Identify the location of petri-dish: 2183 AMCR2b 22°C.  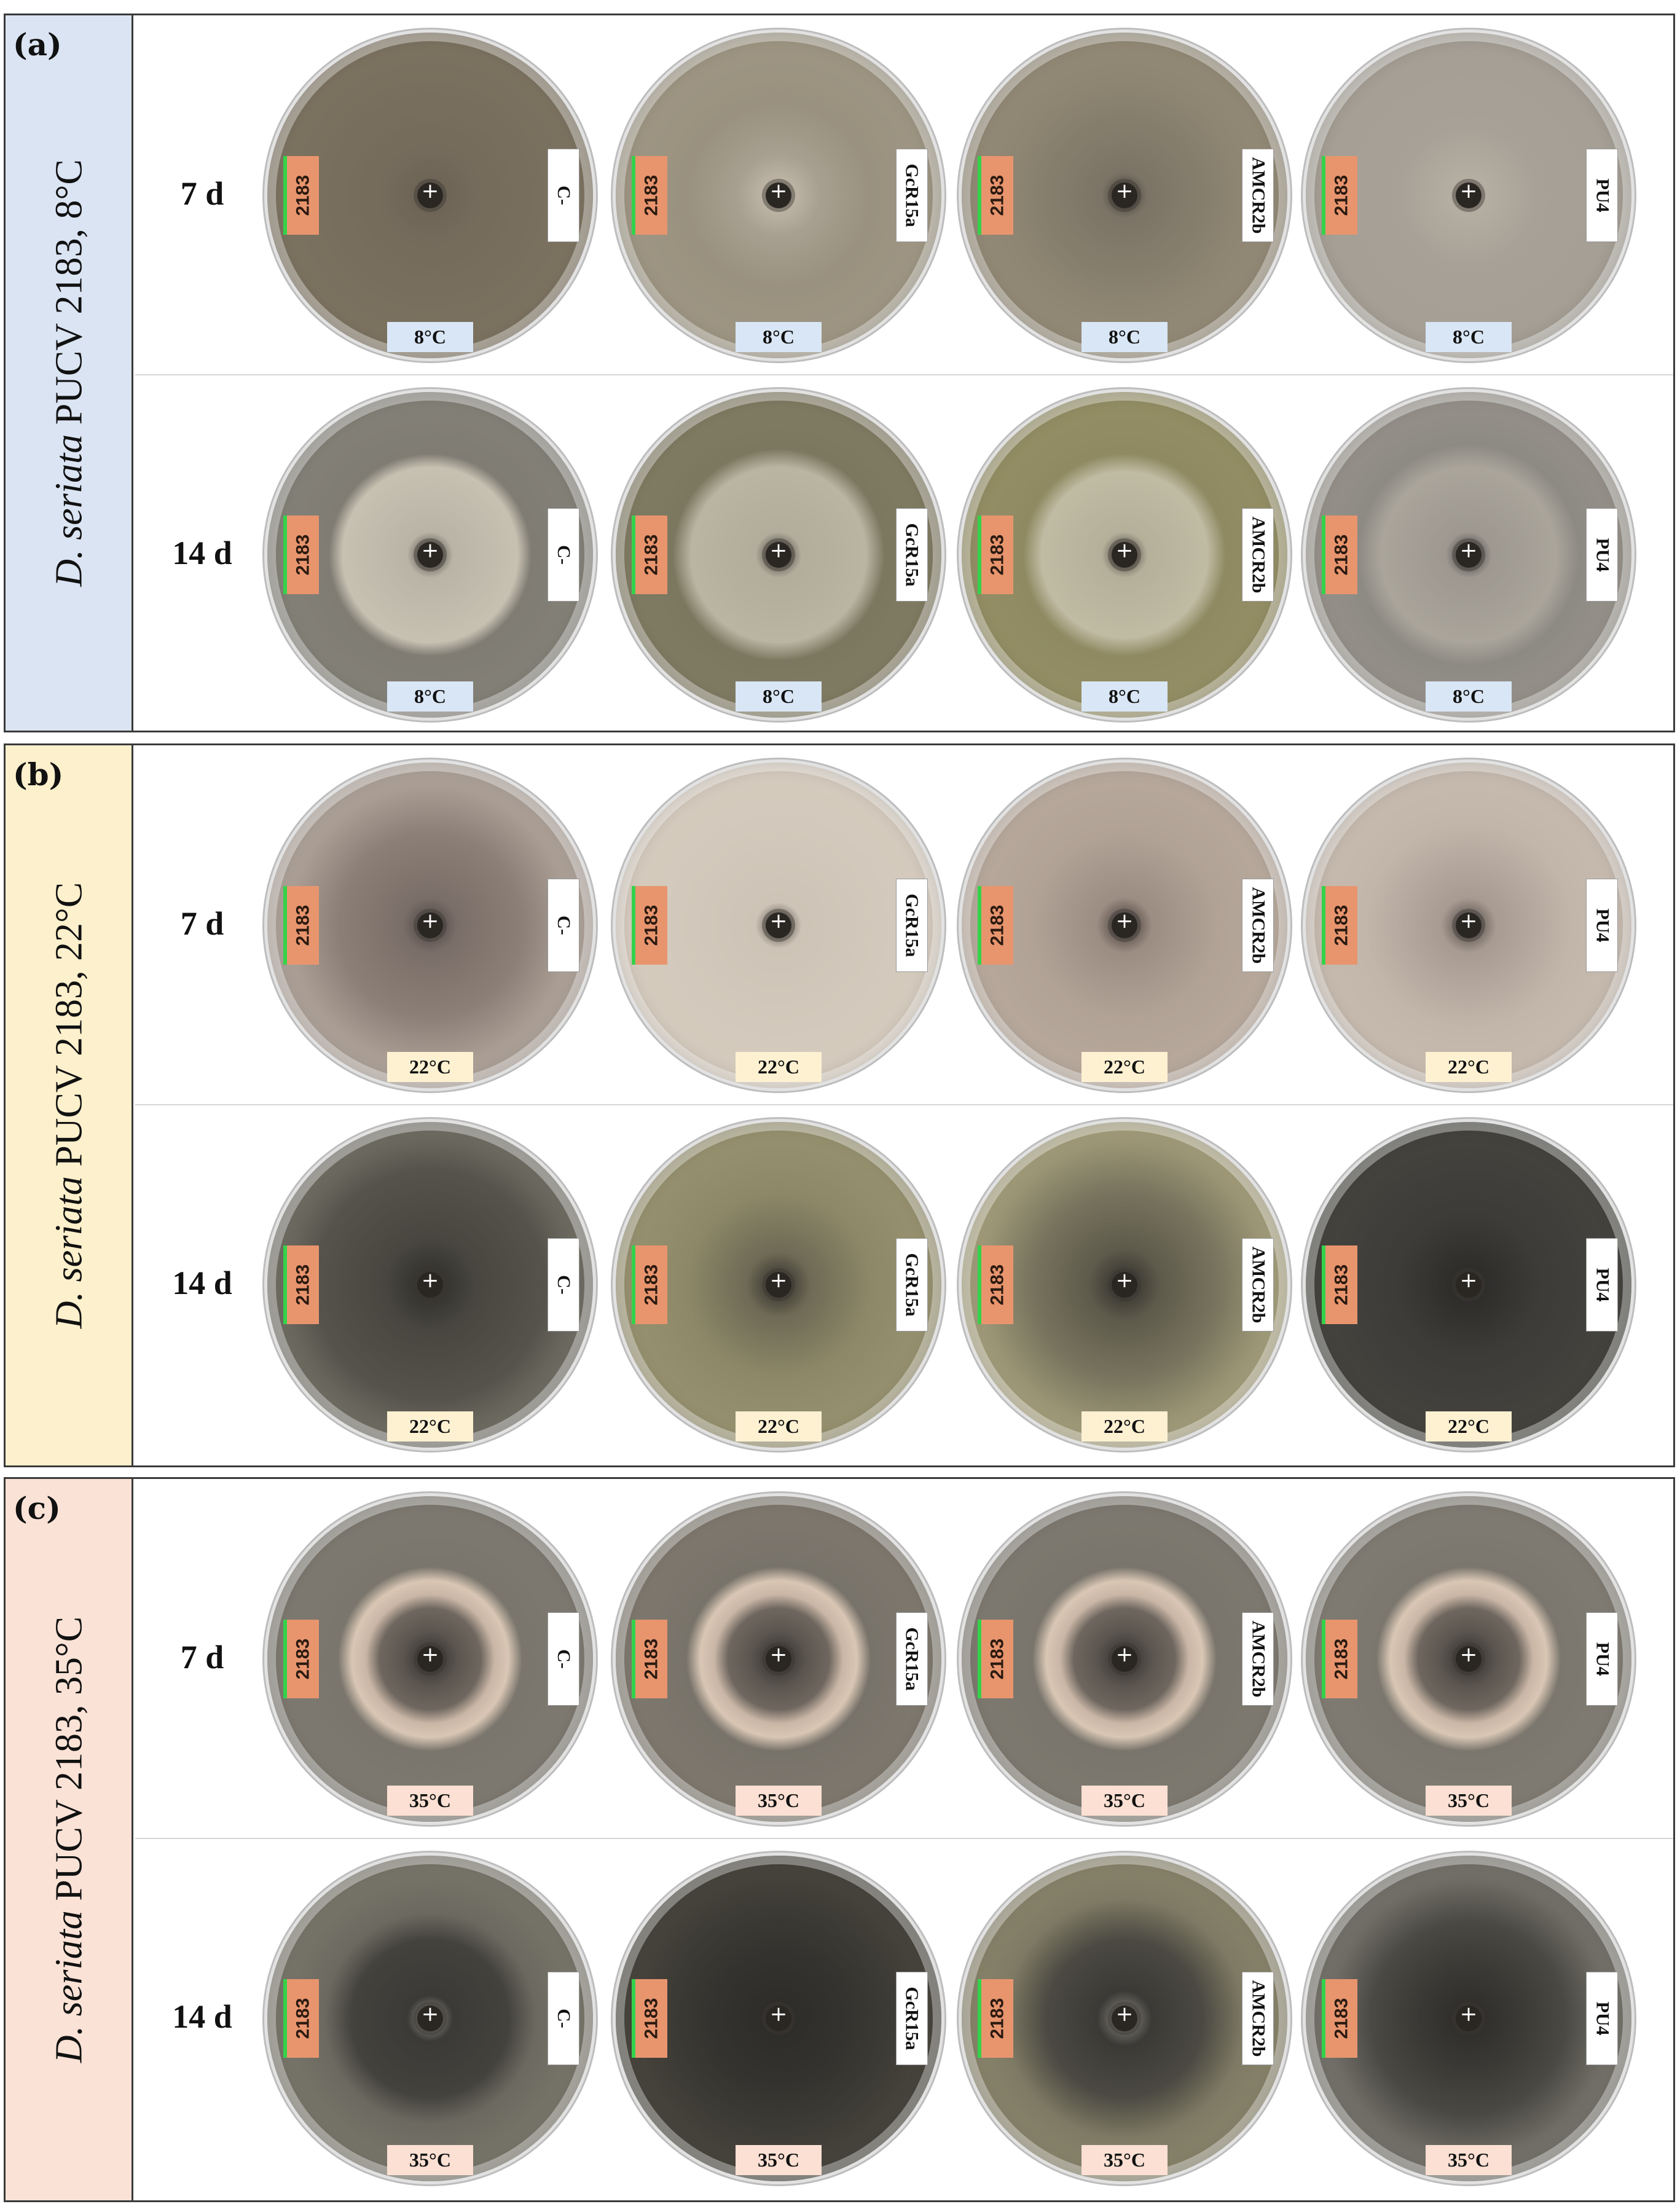
(1124, 925).